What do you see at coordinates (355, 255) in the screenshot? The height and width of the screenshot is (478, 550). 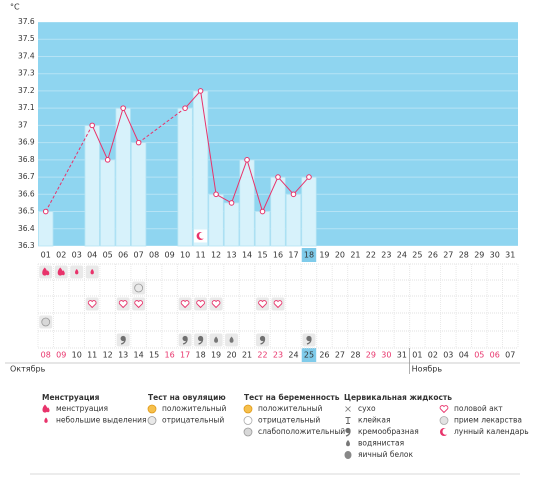 I see `cycle-day-label: 21` at bounding box center [355, 255].